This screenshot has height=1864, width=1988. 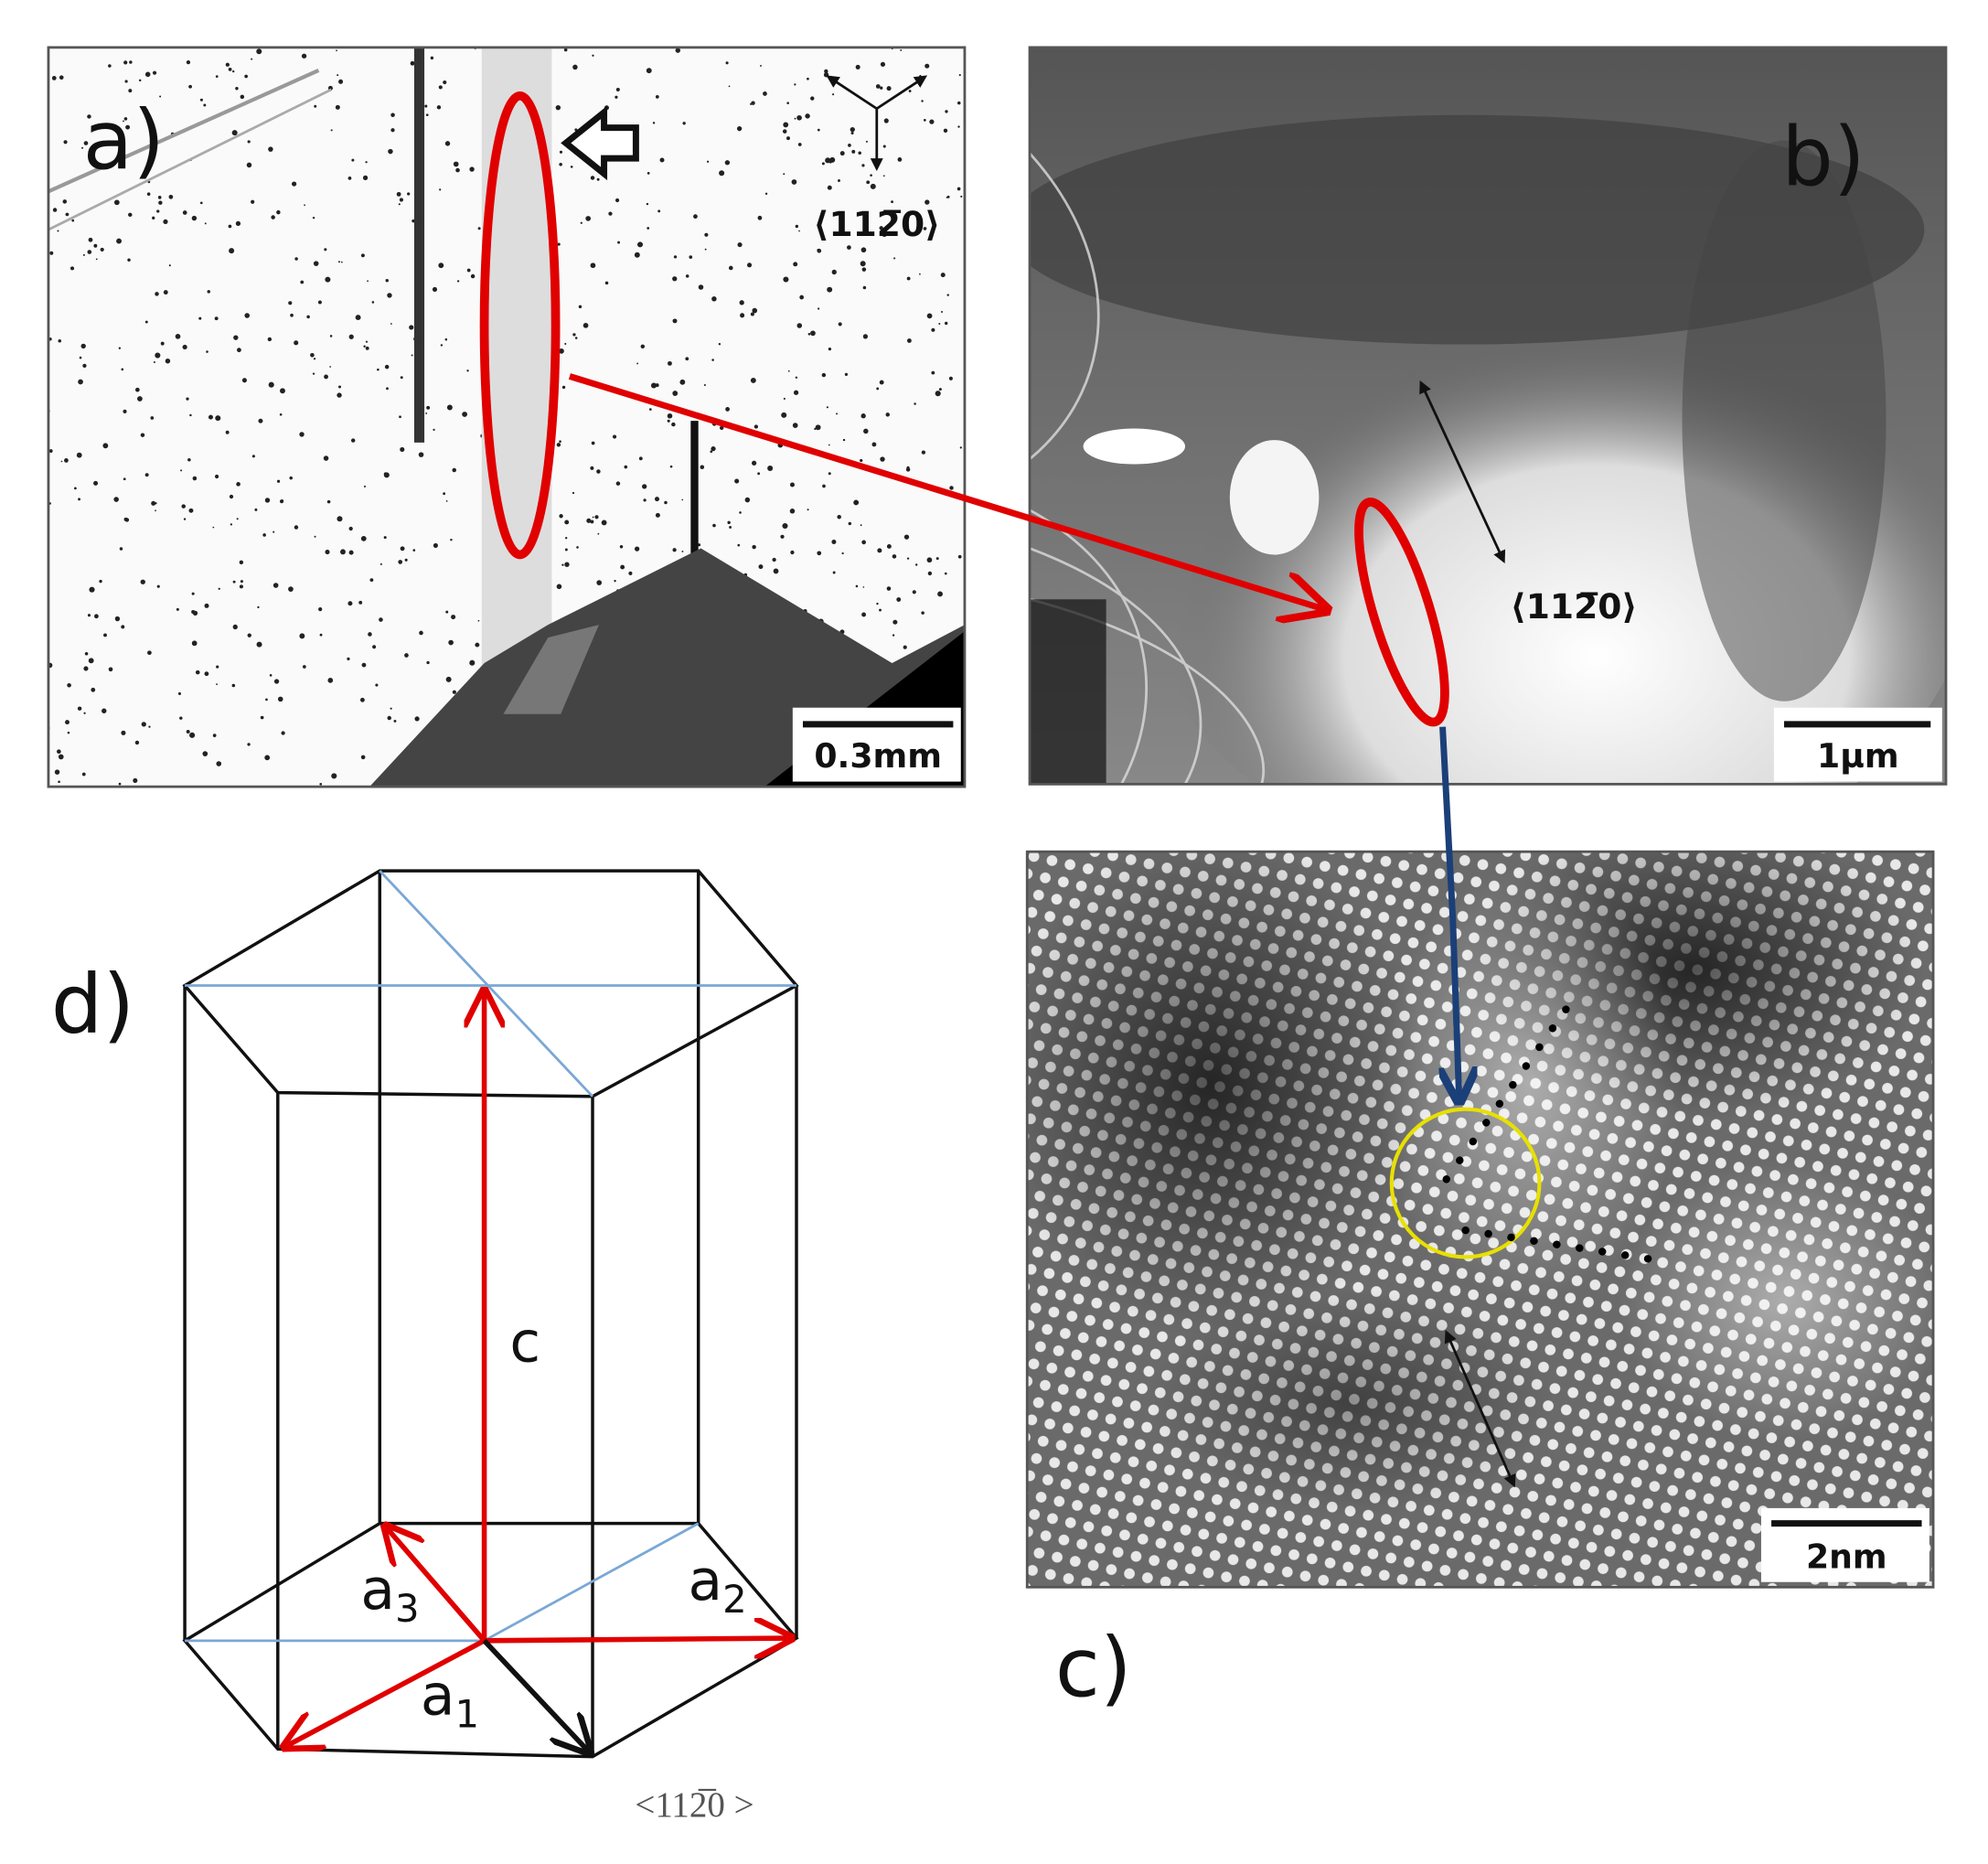 What do you see at coordinates (1451, 913) in the screenshot?
I see `link-arrow` at bounding box center [1451, 913].